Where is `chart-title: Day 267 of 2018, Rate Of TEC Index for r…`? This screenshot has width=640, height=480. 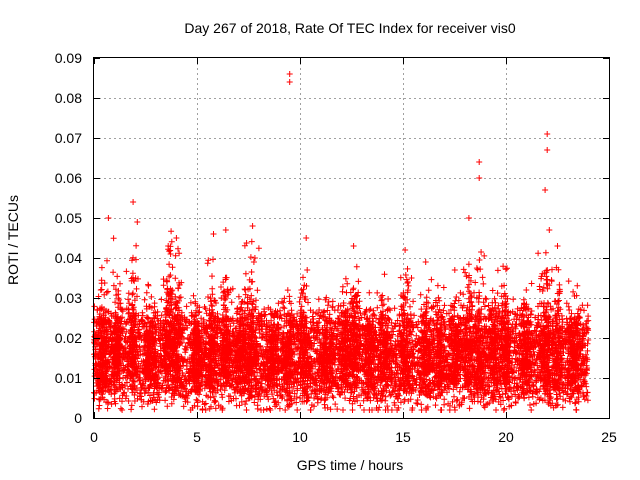
chart-title: Day 267 of 2018, Rate Of TEC Index for r… is located at coordinates (349, 28).